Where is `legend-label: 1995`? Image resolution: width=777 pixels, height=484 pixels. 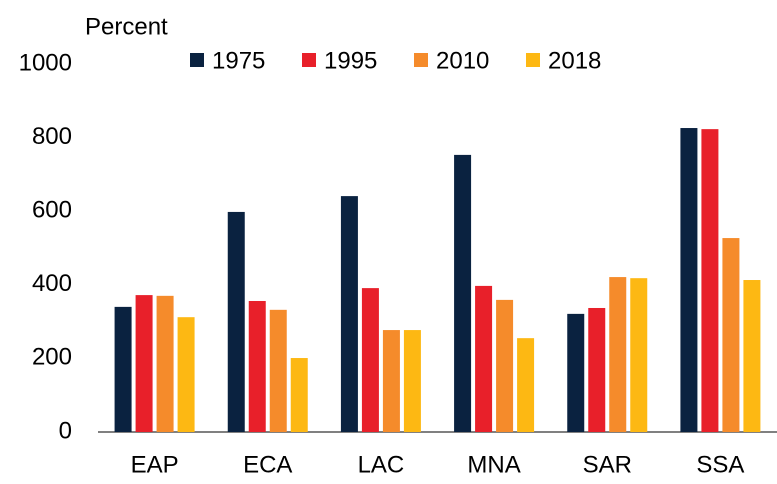
legend-label: 1995 is located at coordinates (350, 60).